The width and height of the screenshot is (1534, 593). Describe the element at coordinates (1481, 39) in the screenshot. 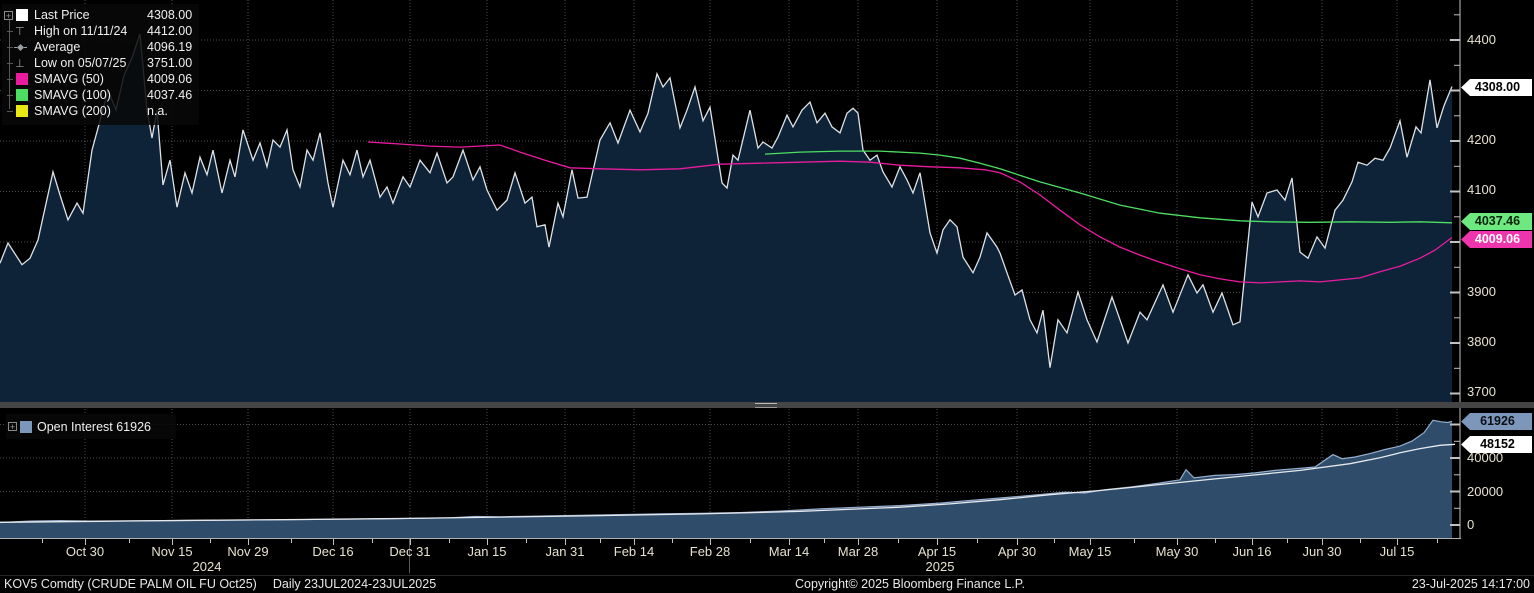

I see `y-axis-tick-label: 4400` at that location.